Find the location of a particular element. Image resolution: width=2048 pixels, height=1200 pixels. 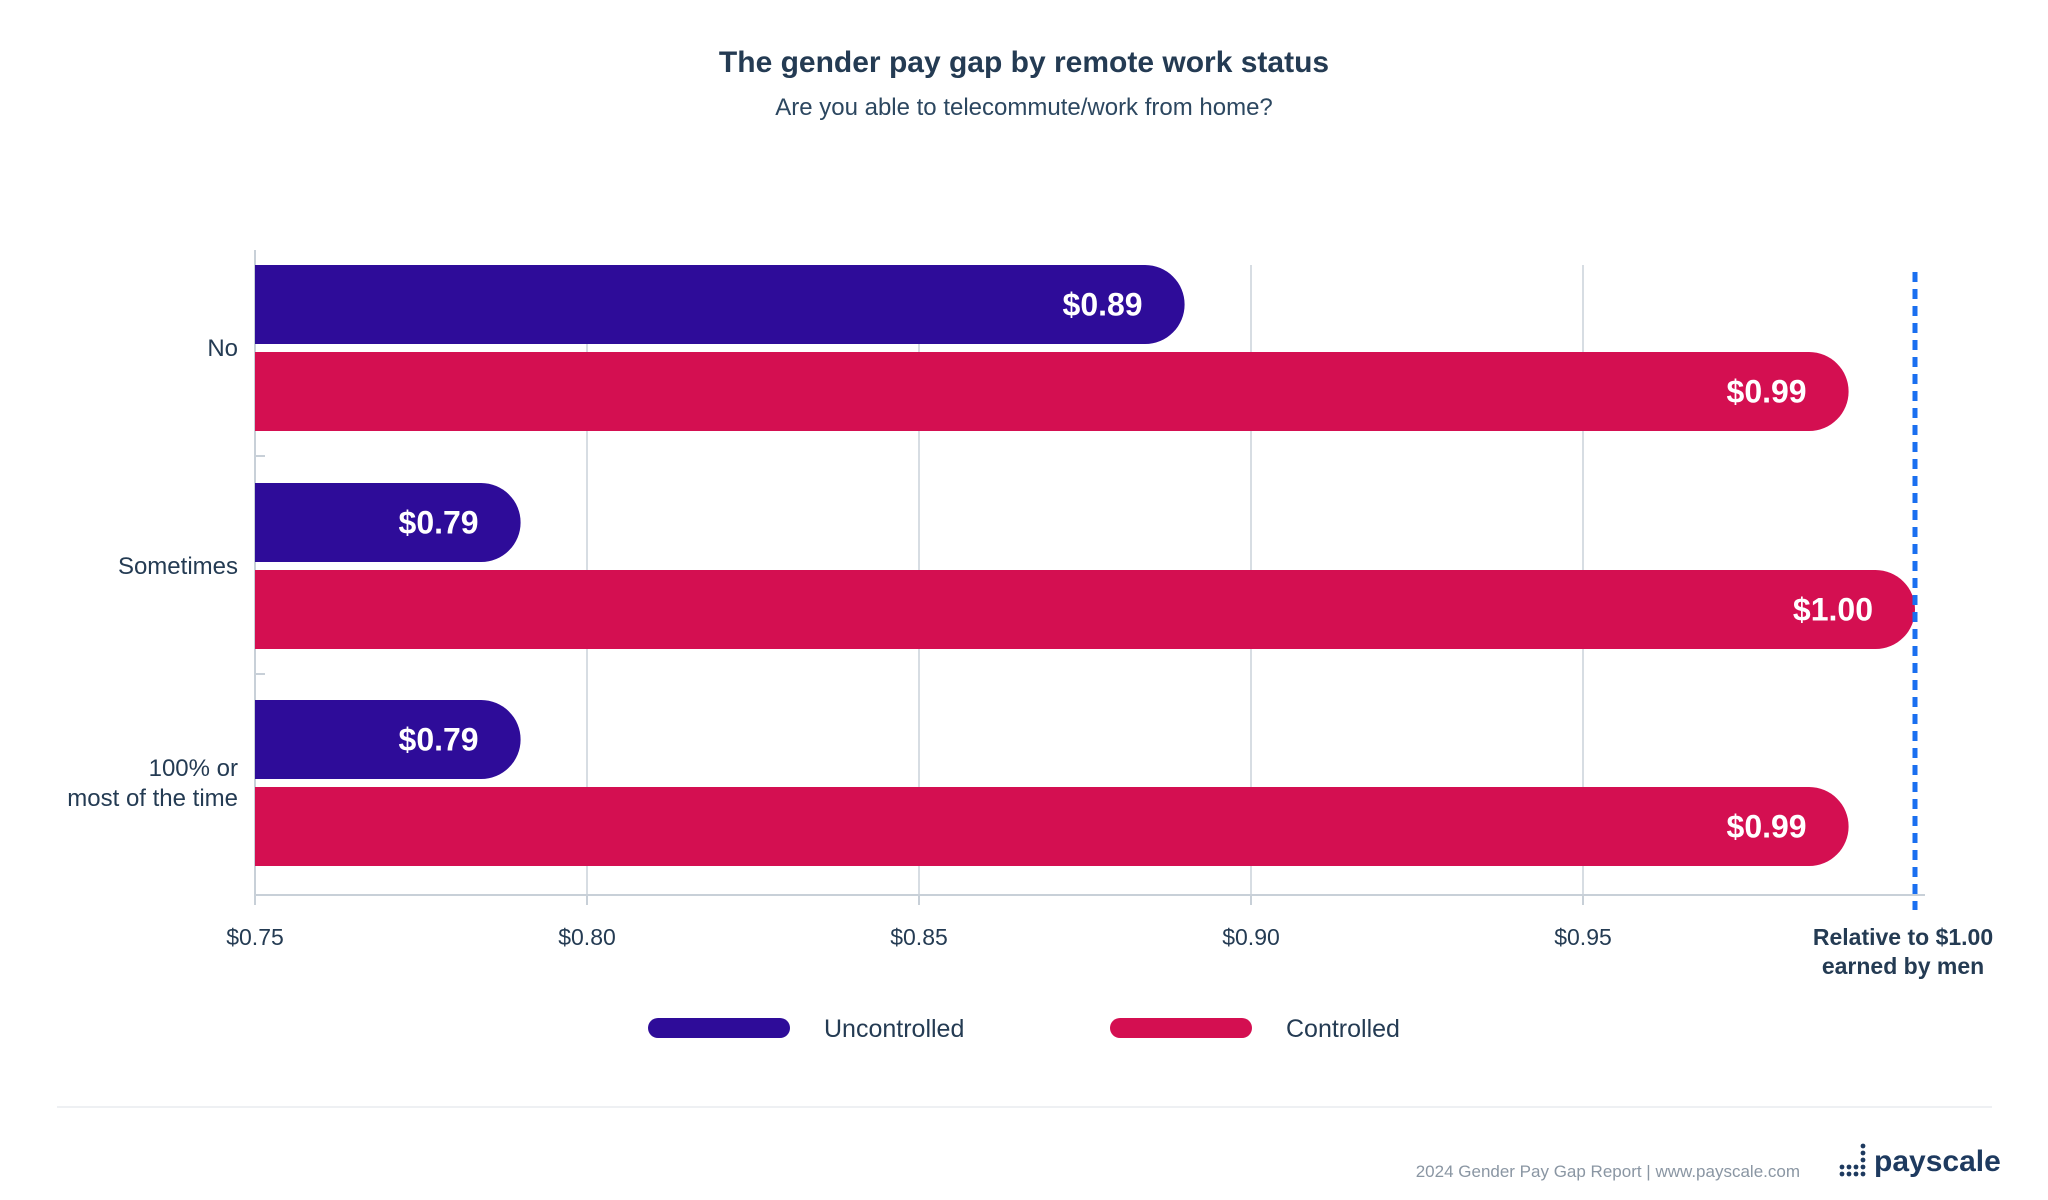

payscale-logo: payscale is located at coordinates (1919, 1162).